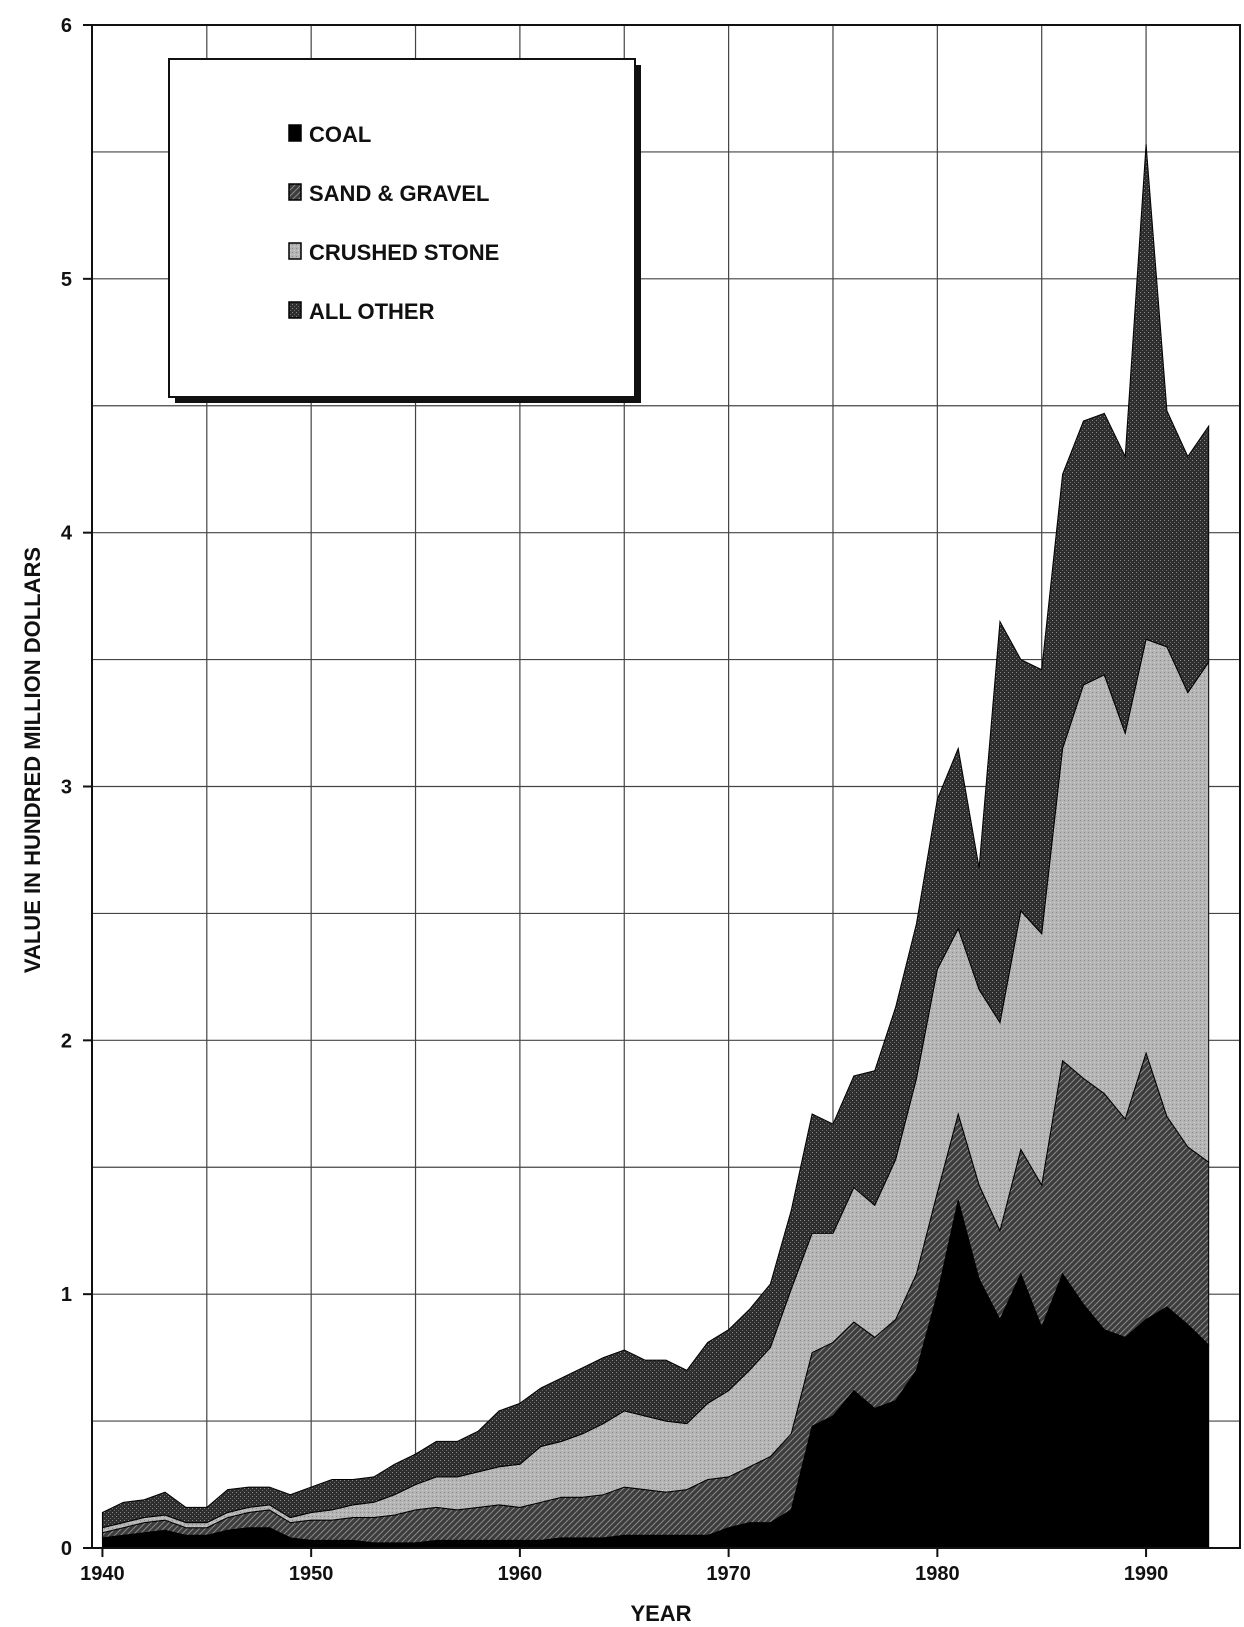  What do you see at coordinates (937, 1574) in the screenshot?
I see `x-tick-label: 1980` at bounding box center [937, 1574].